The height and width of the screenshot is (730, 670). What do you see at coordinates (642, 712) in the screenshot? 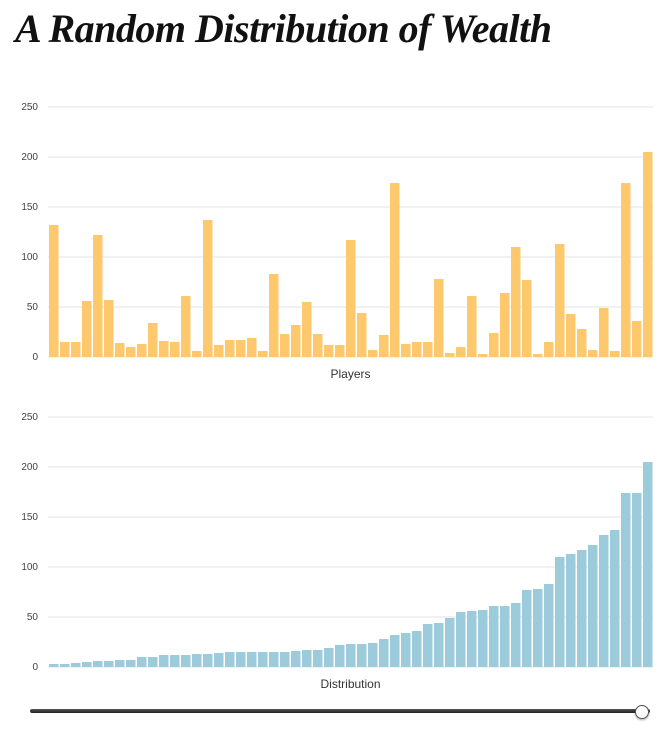
I see `slider-thumb` at bounding box center [642, 712].